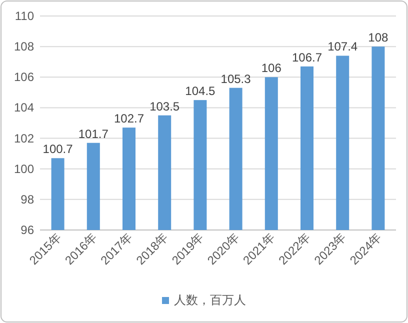  I want to click on y-tick-label: 104, so click(24, 107).